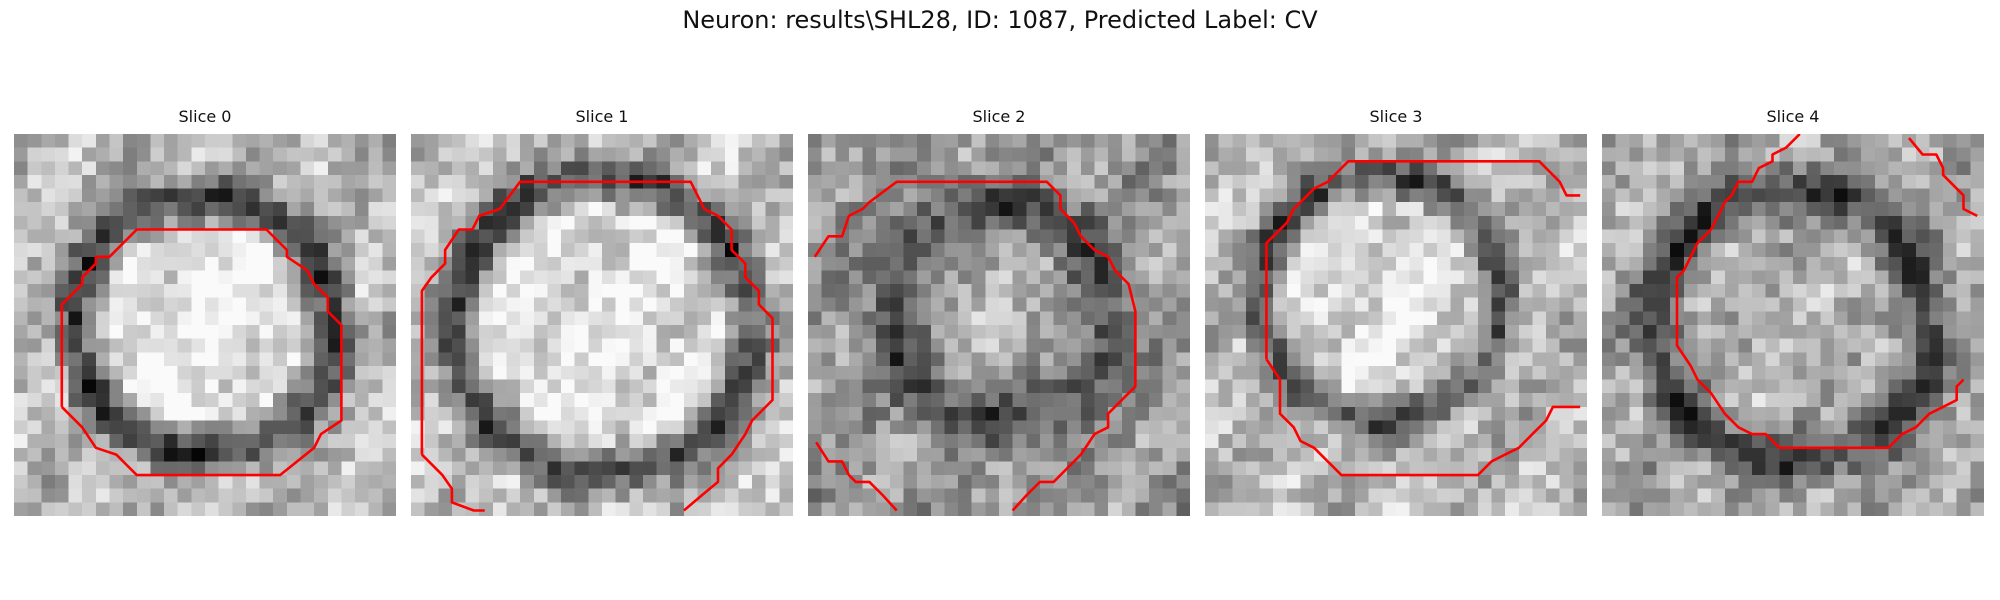 This screenshot has width=2000, height=600. Describe the element at coordinates (1793, 116) in the screenshot. I see `slice-title: Slice 4` at that location.